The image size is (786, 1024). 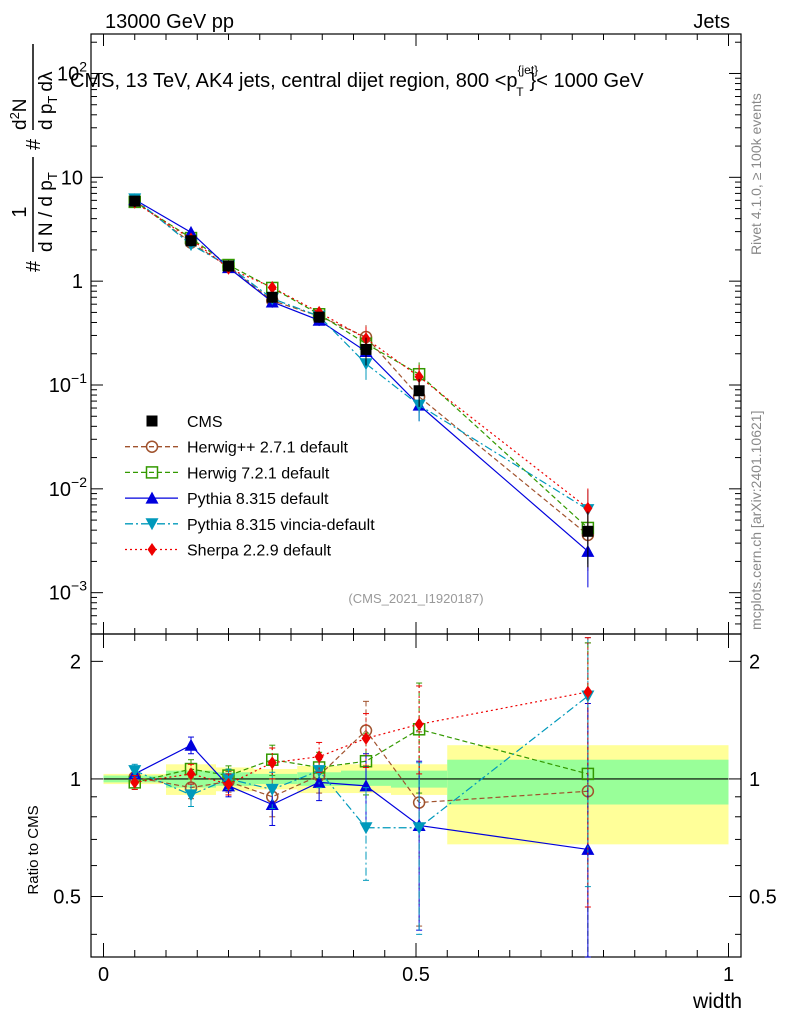 I want to click on ylabel-d2n-sup: 2, so click(x=14, y=115).